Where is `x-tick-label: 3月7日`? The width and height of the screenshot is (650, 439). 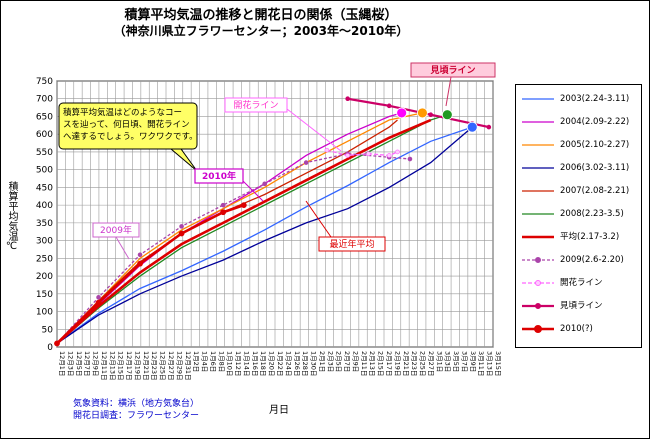
x-tick-label: 3月7日 is located at coordinates (464, 361).